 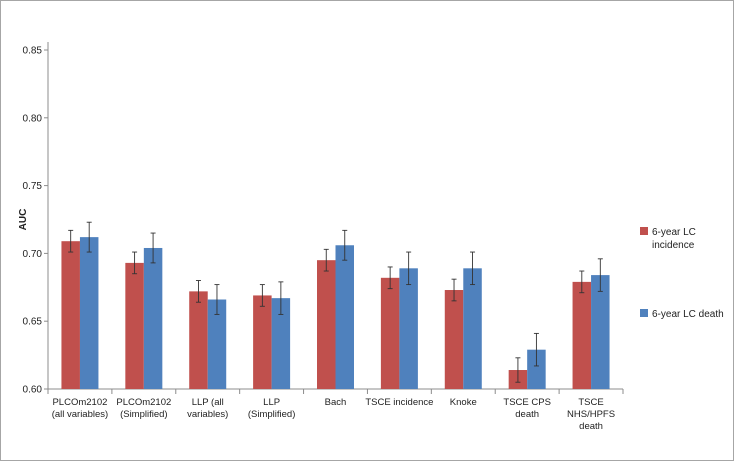 I want to click on x-tick-label: Bach, so click(x=336, y=402).